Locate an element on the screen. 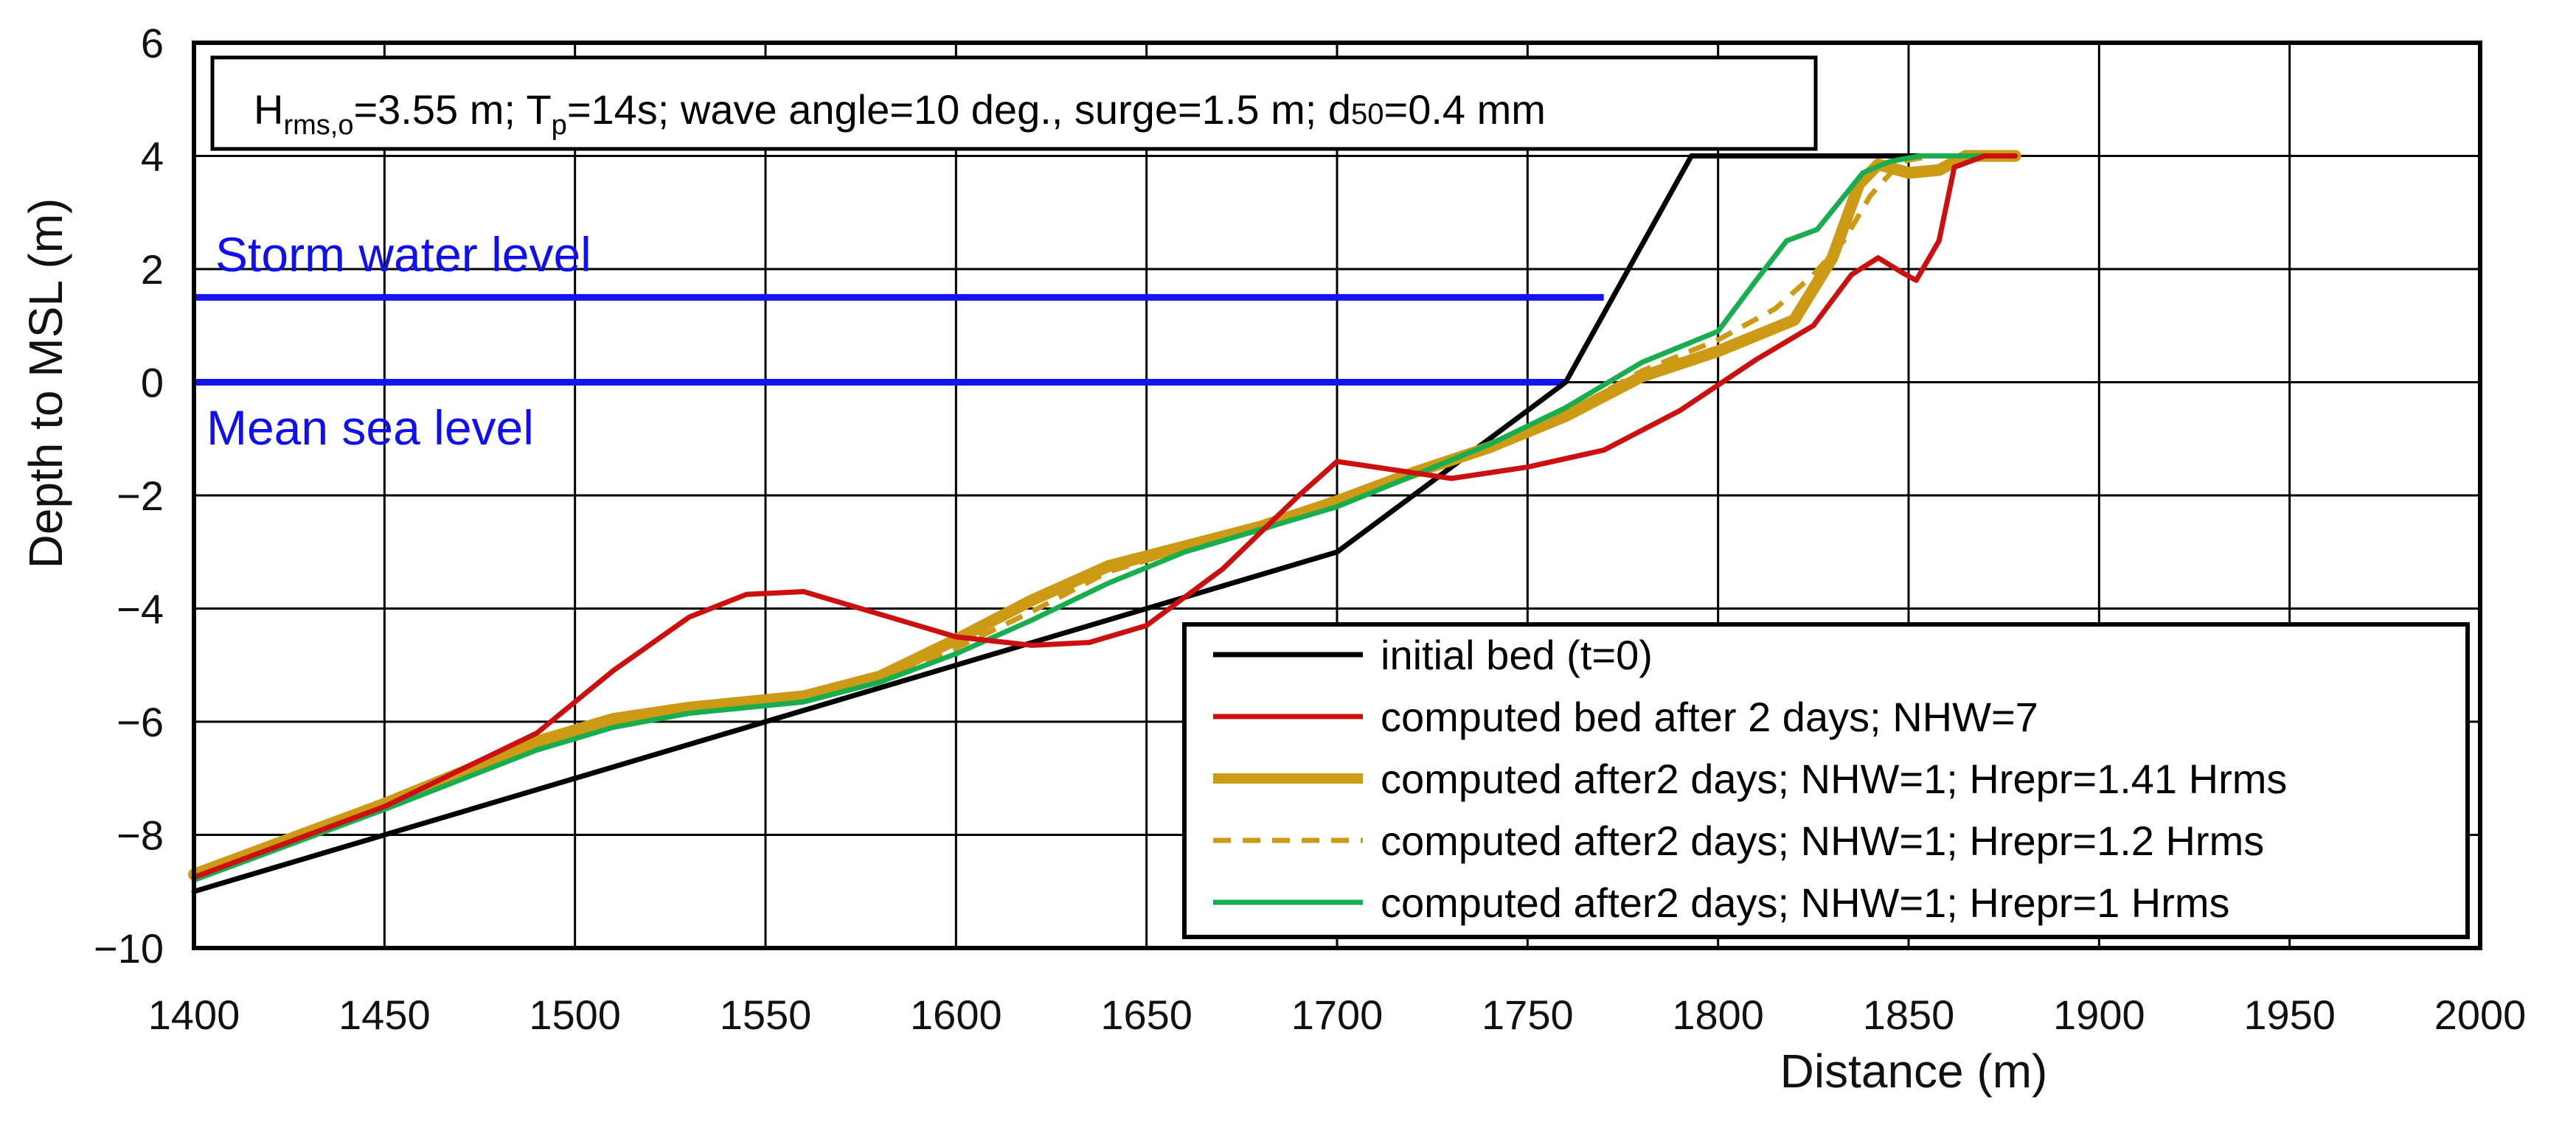 The width and height of the screenshot is (2576, 1122). storm-water-level-label: Storm water level is located at coordinates (403, 254).